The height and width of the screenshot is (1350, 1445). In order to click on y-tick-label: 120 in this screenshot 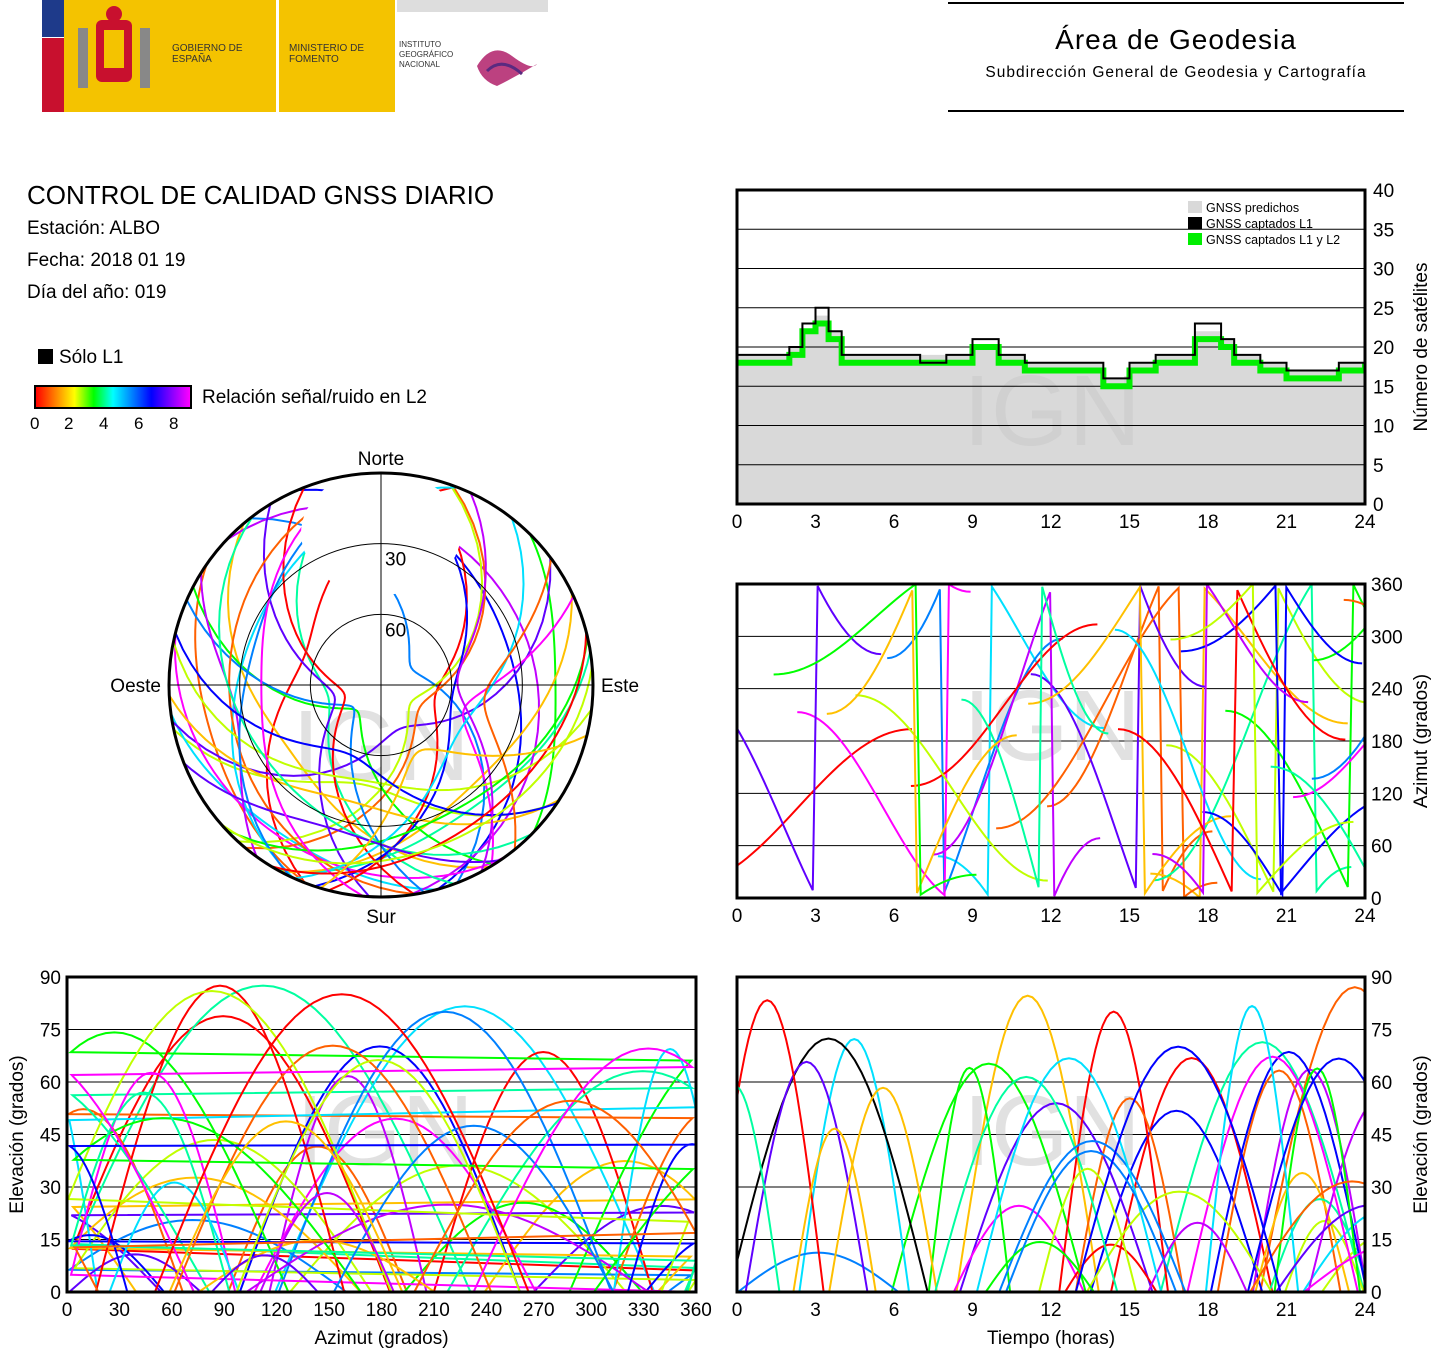, I will do `click(1387, 794)`.